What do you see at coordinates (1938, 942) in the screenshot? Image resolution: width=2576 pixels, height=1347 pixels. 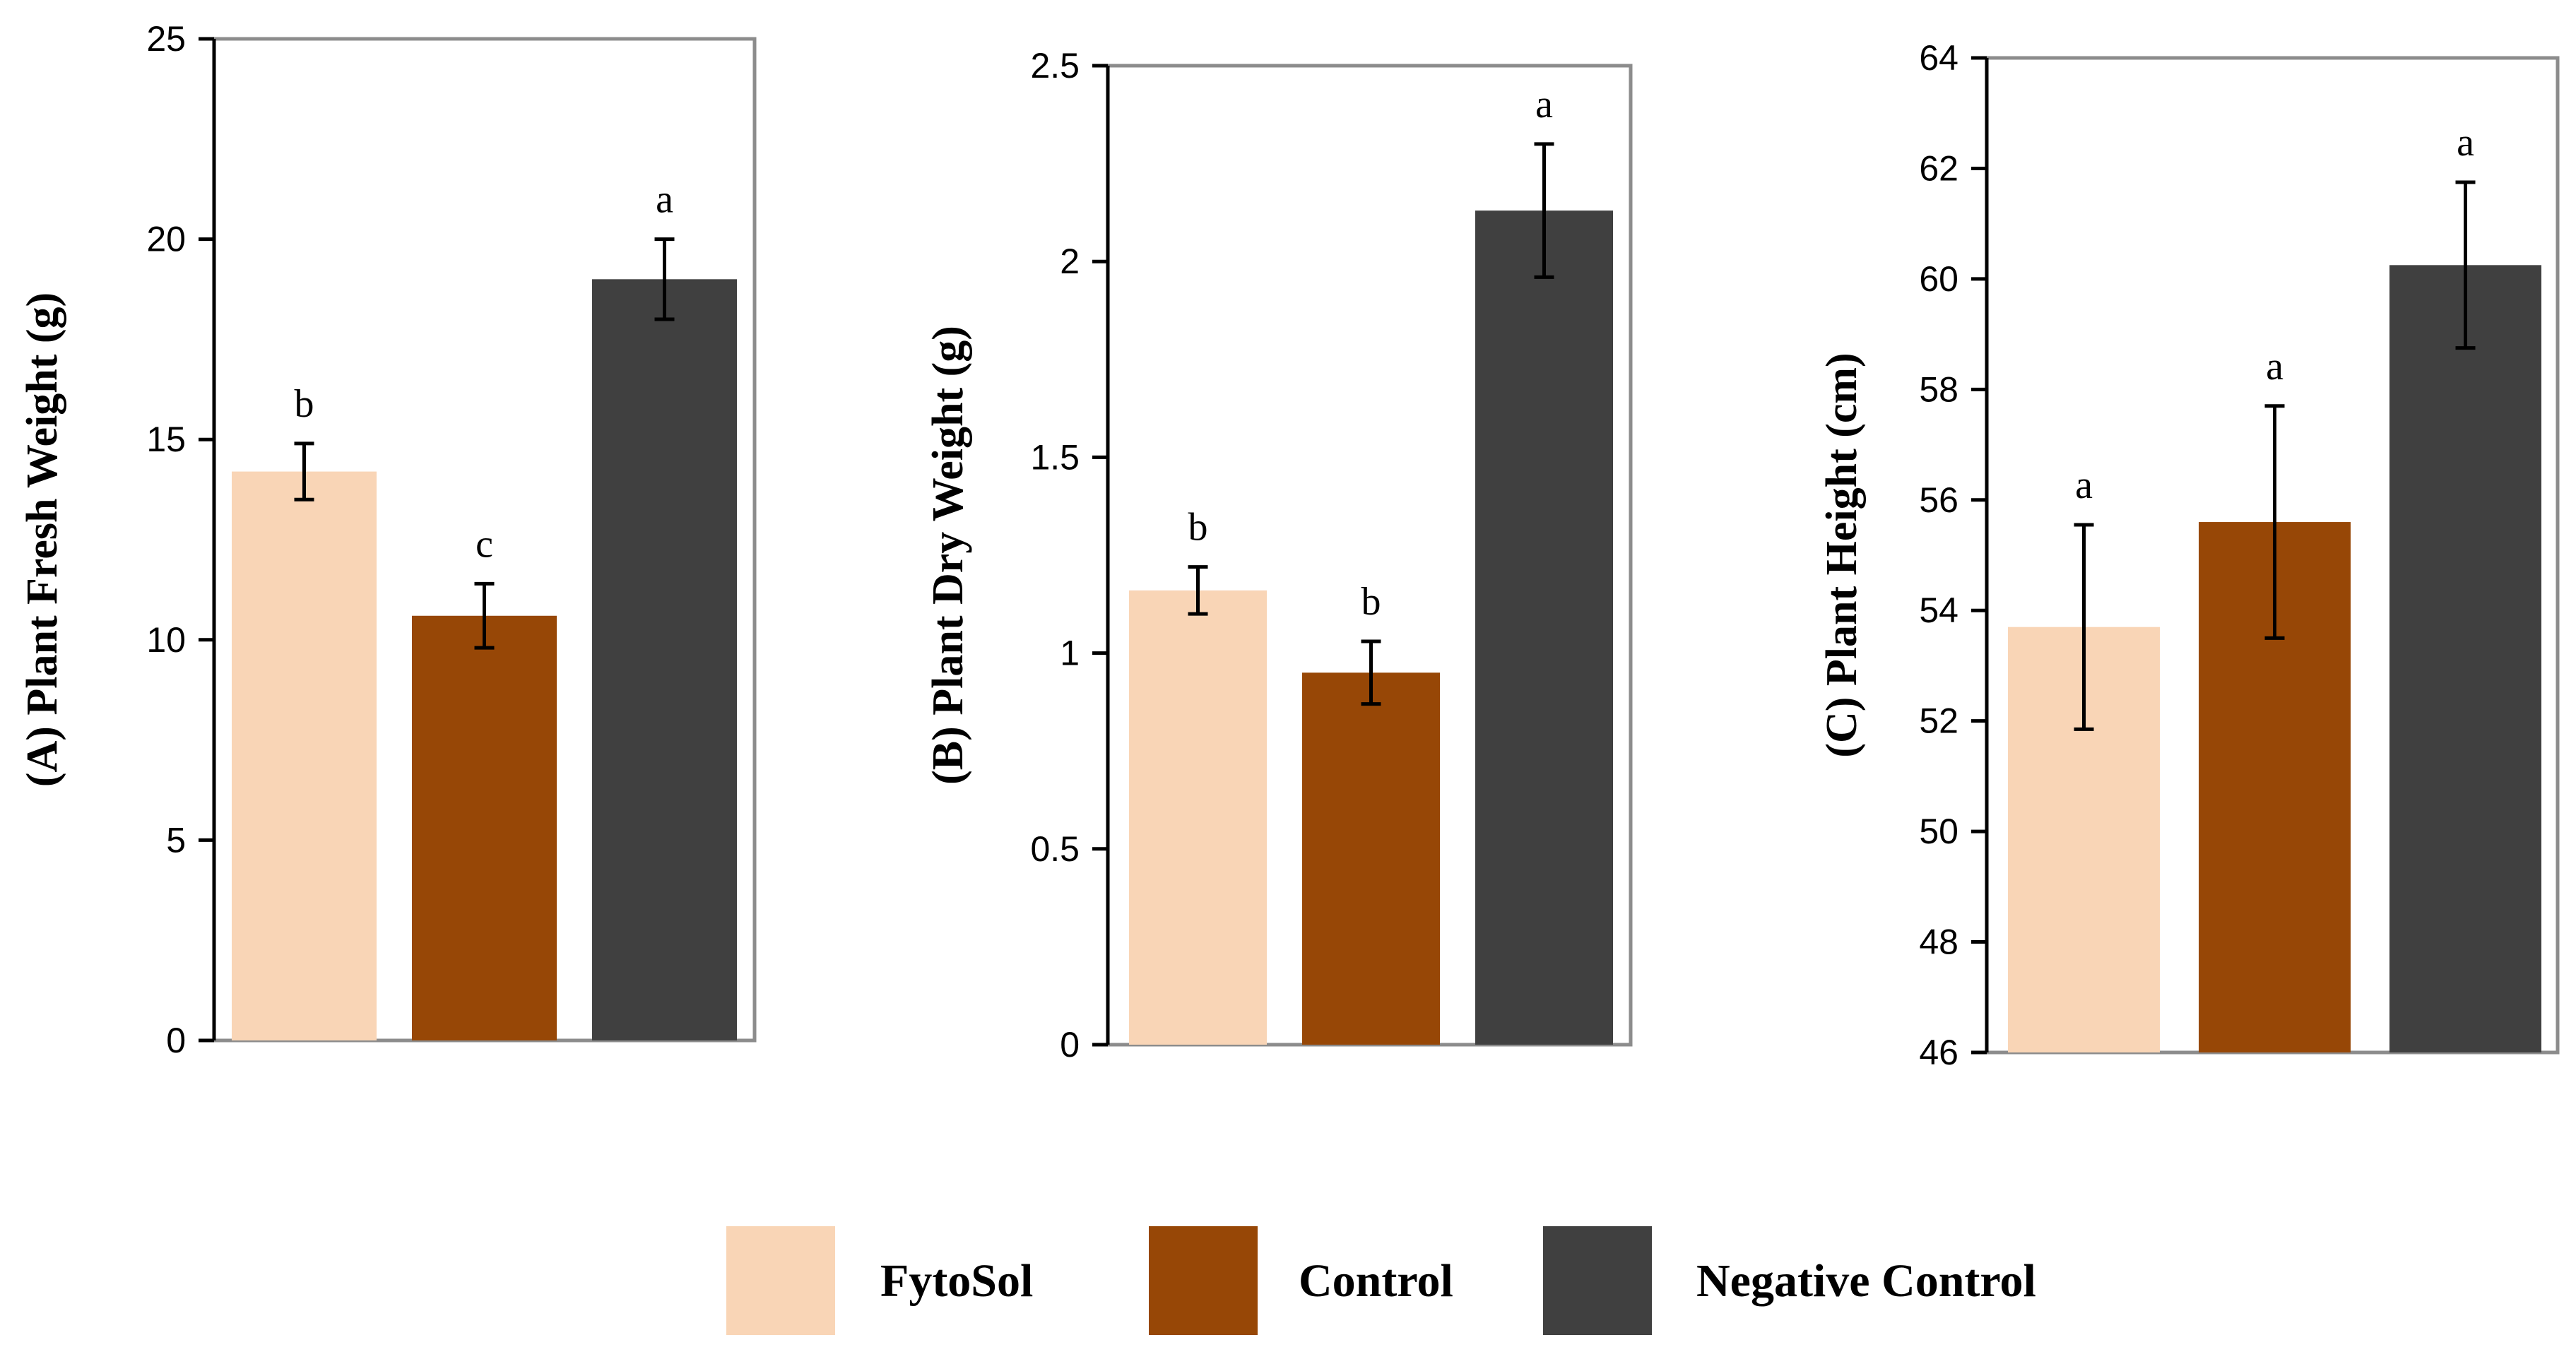 I see `y-tick-label: 48` at bounding box center [1938, 942].